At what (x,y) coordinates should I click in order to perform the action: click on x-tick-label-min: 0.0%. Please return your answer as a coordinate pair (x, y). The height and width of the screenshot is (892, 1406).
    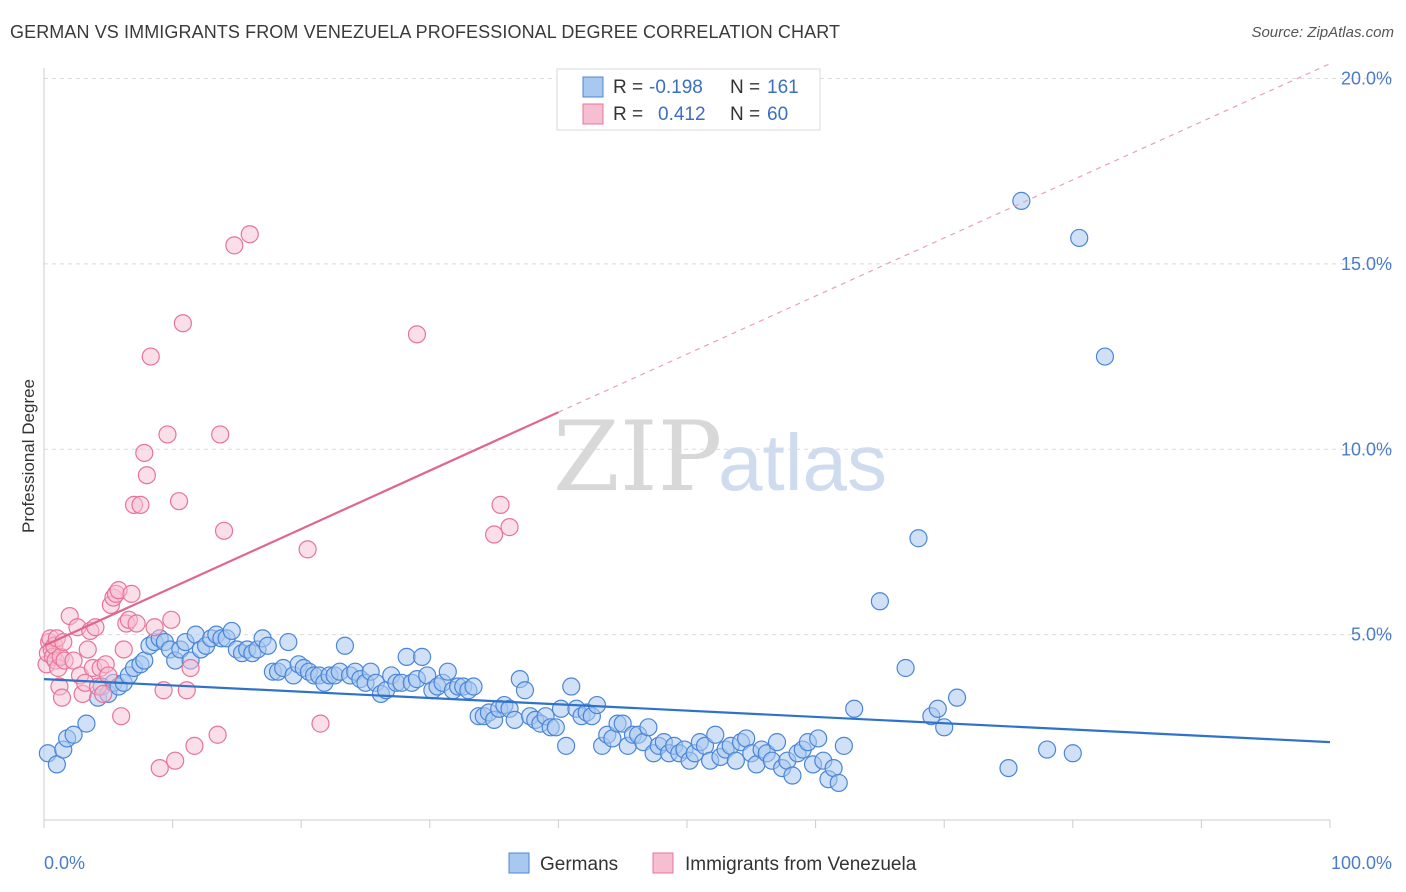
    Looking at the image, I should click on (64, 863).